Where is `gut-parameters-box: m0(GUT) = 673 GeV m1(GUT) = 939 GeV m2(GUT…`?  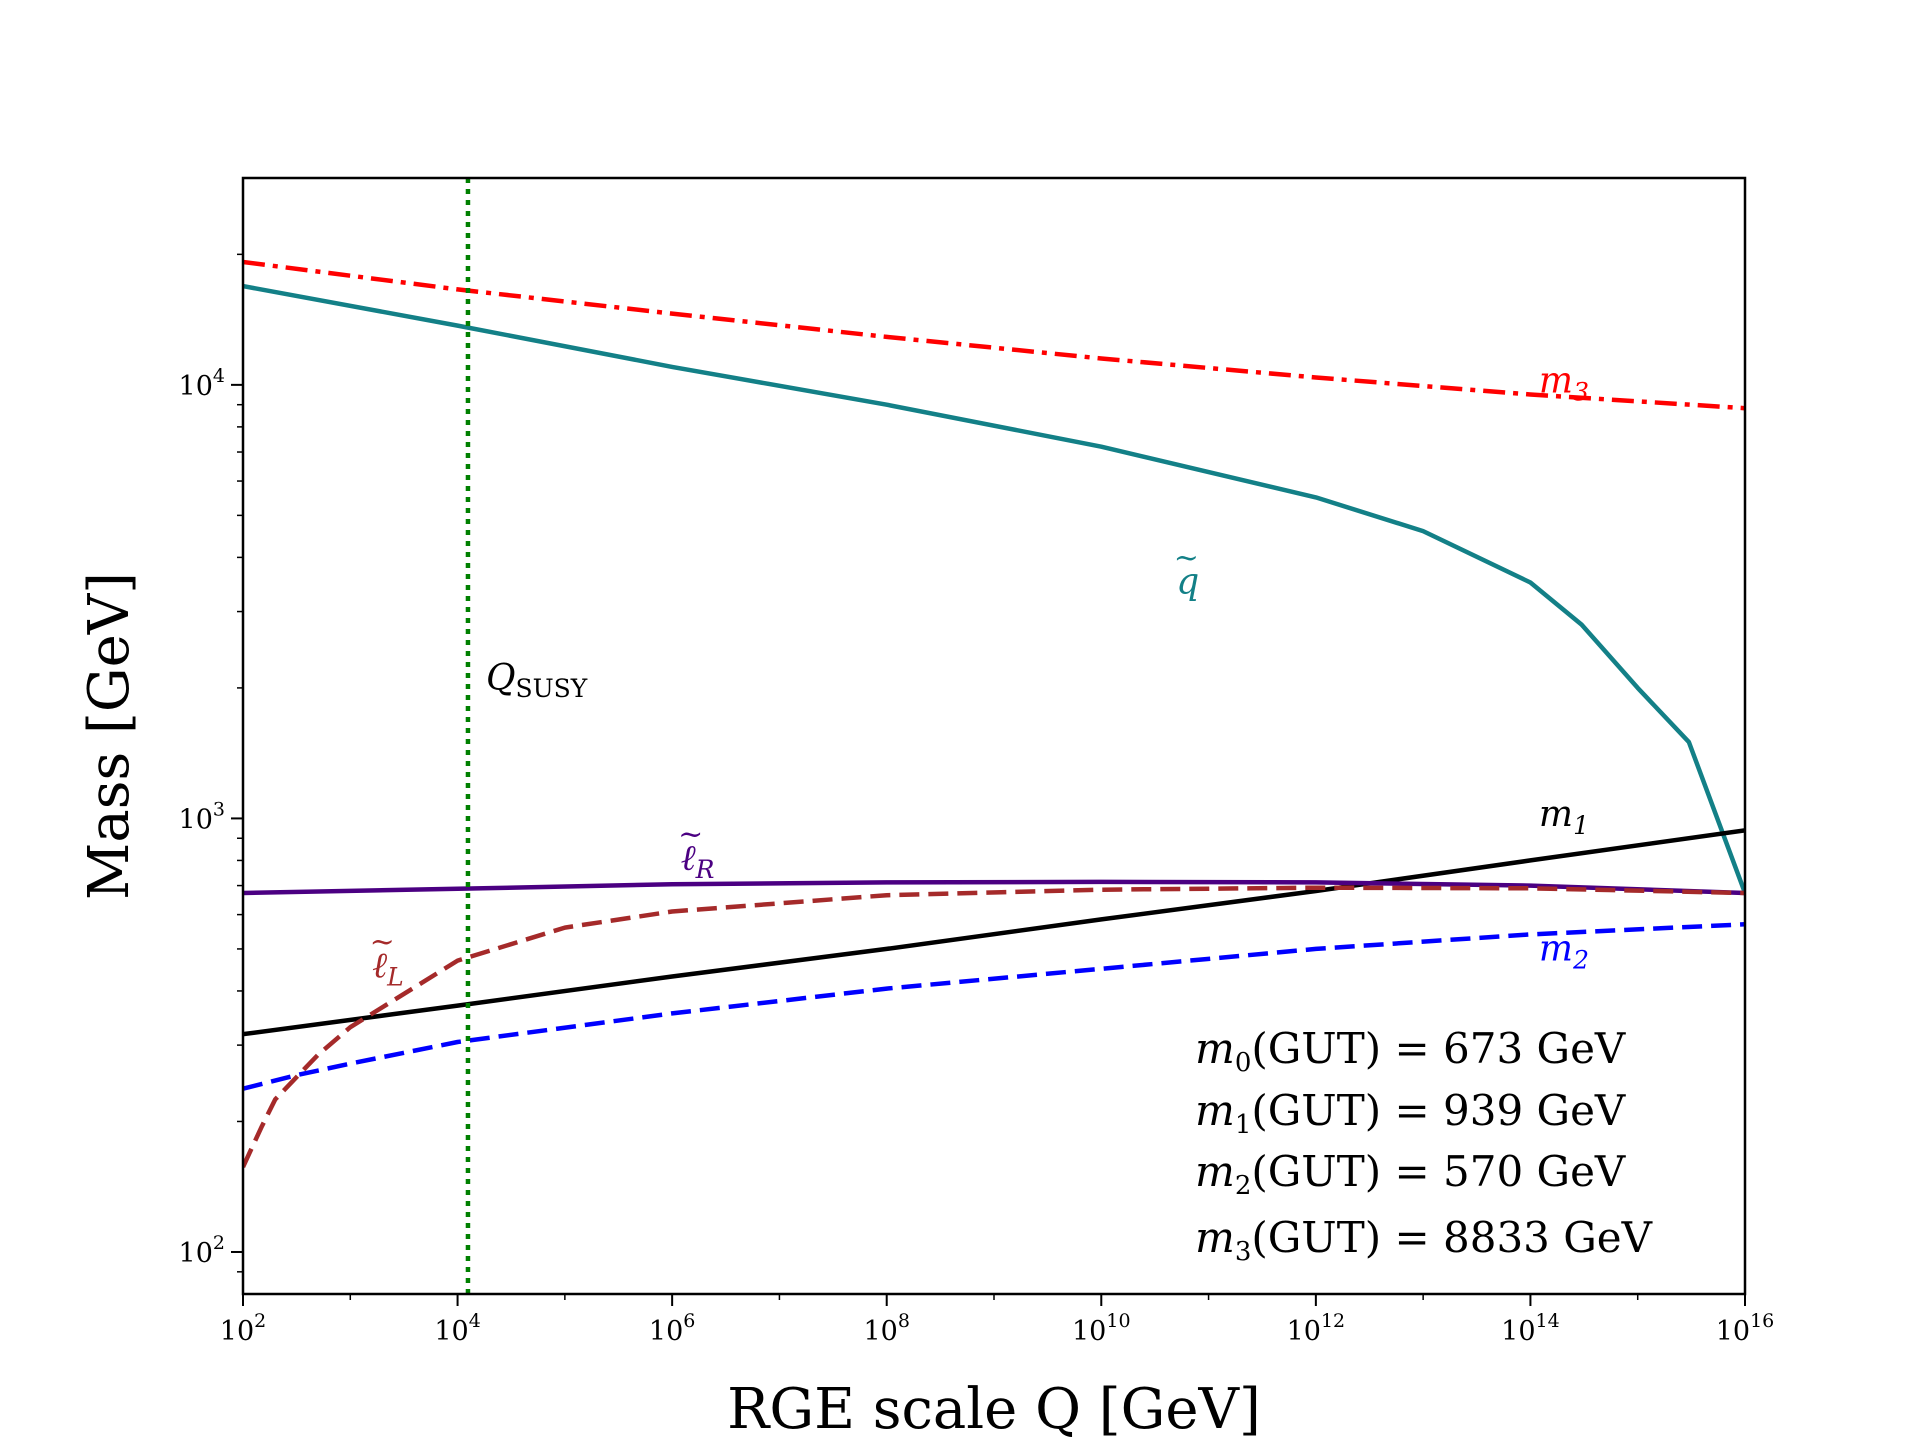
gut-parameters-box: m0(GUT) = 673 GeV m1(GUT) = 939 GeV m2(GUT… is located at coordinates (1424, 1145).